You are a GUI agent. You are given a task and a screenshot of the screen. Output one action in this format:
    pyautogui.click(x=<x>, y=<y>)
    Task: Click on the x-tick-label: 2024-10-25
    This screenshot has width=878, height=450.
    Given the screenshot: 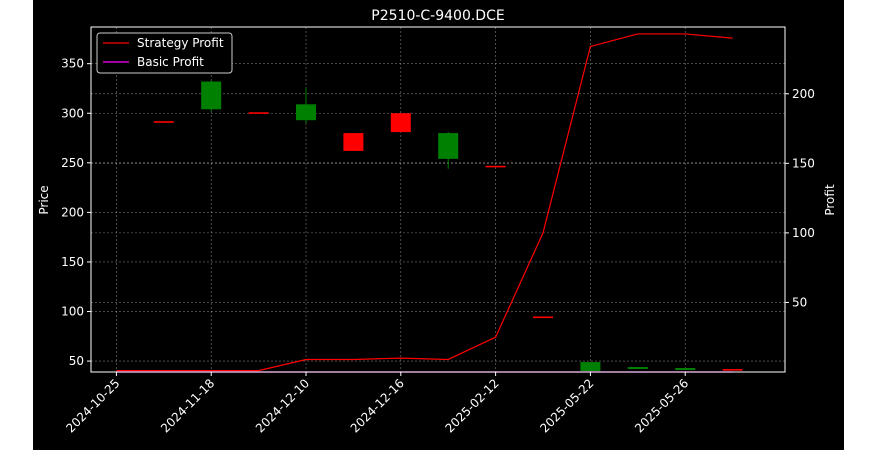 What is the action you would take?
    pyautogui.click(x=92, y=405)
    